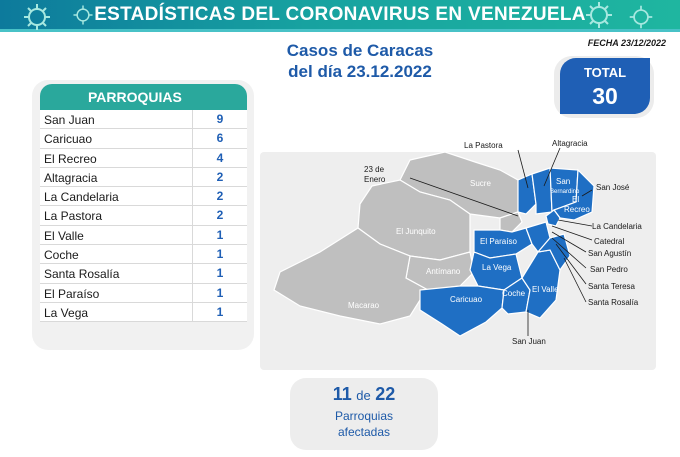 Image resolution: width=680 pixels, height=457 pixels. What do you see at coordinates (612, 286) in the screenshot?
I see `label-santa-teresa: Santa Teresa` at bounding box center [612, 286].